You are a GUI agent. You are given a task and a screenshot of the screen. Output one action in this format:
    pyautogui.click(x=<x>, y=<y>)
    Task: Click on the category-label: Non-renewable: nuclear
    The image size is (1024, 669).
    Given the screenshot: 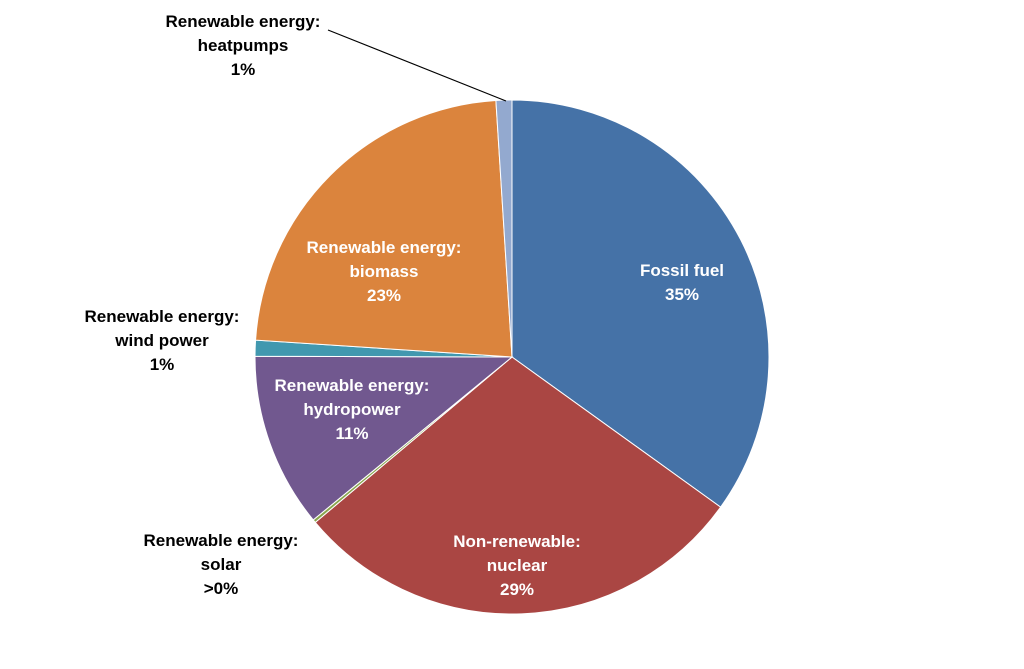 What is the action you would take?
    pyautogui.click(x=517, y=553)
    